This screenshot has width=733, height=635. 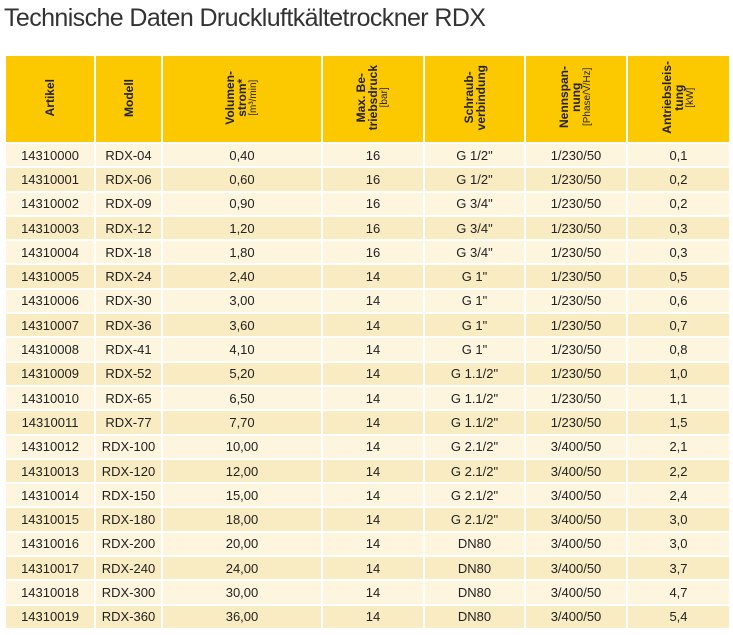 I want to click on header-line: tung, so click(x=678, y=97).